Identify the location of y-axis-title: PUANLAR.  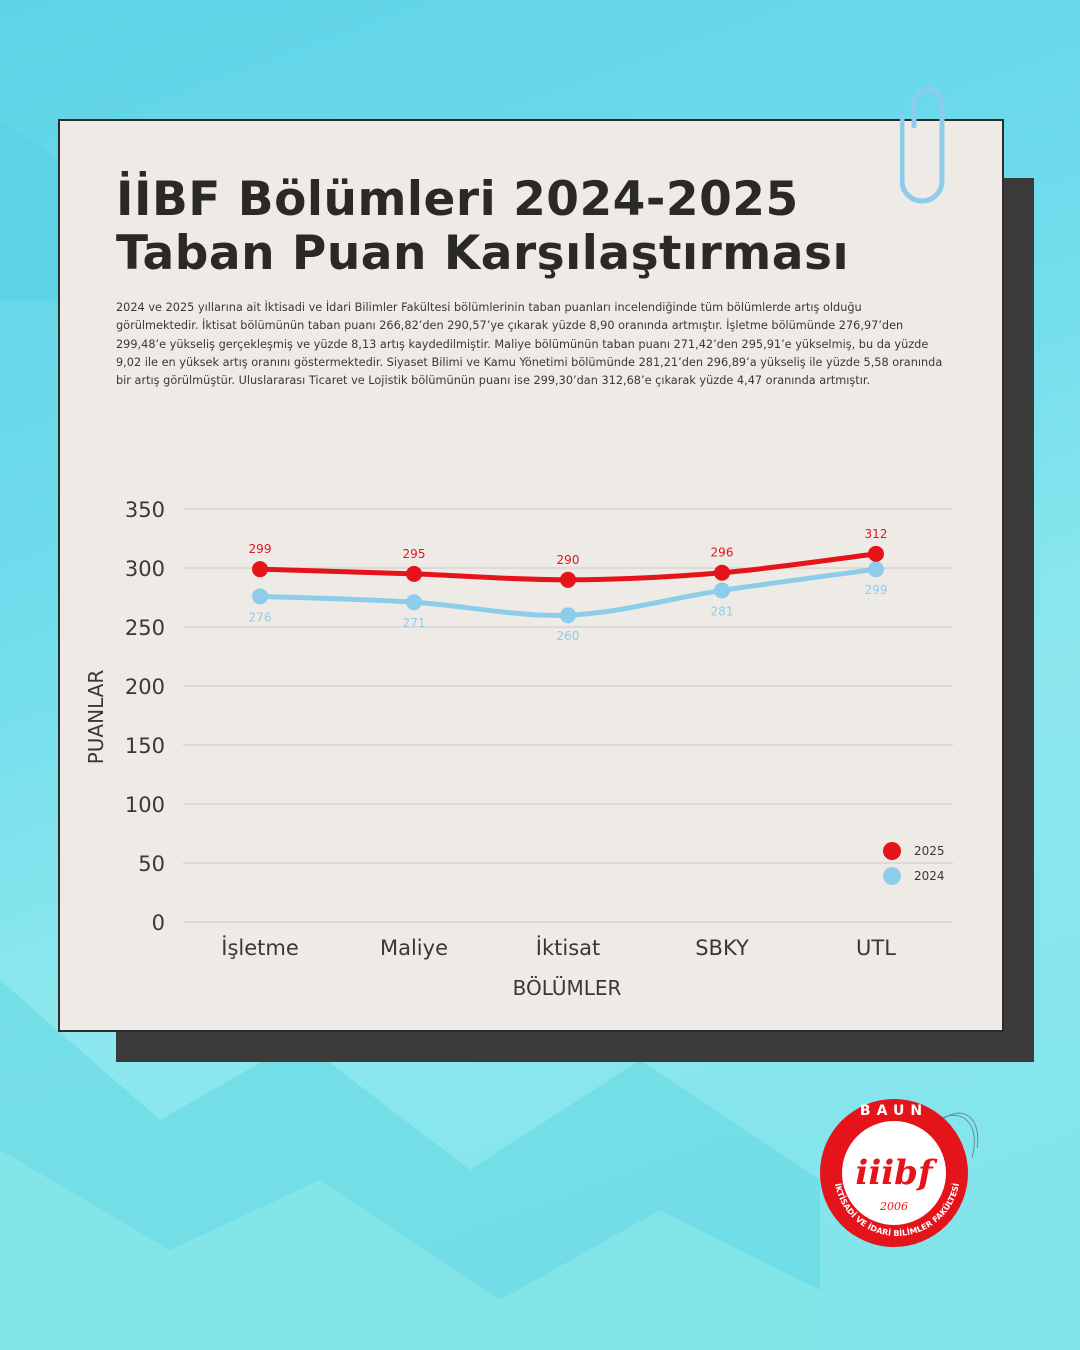
(96, 717).